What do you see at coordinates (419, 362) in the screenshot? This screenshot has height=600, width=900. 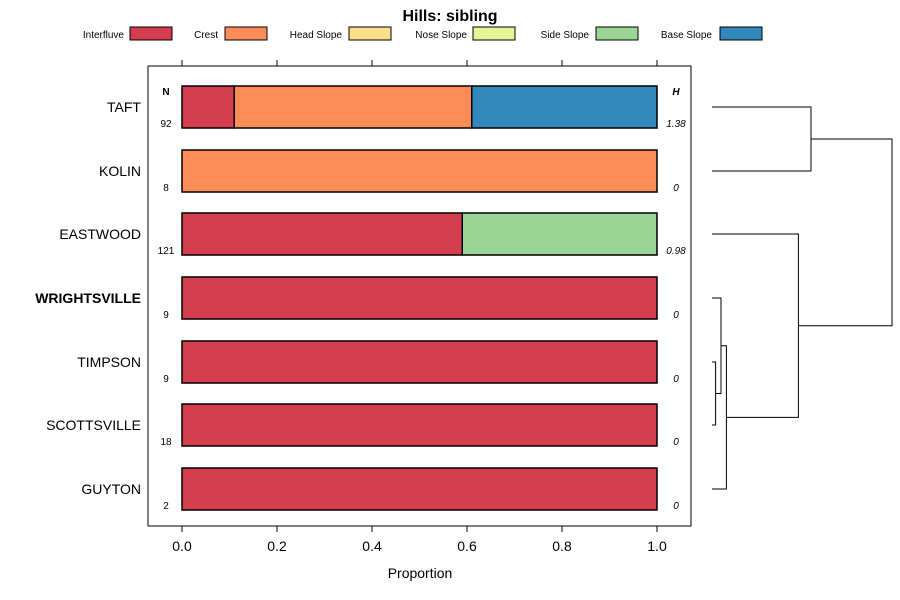 I see `bar-timpson-interfluve` at bounding box center [419, 362].